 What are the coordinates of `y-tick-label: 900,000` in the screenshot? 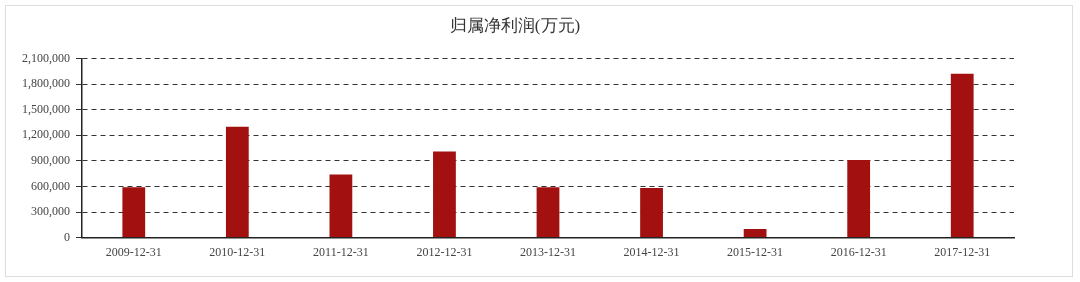 It's located at (50, 159).